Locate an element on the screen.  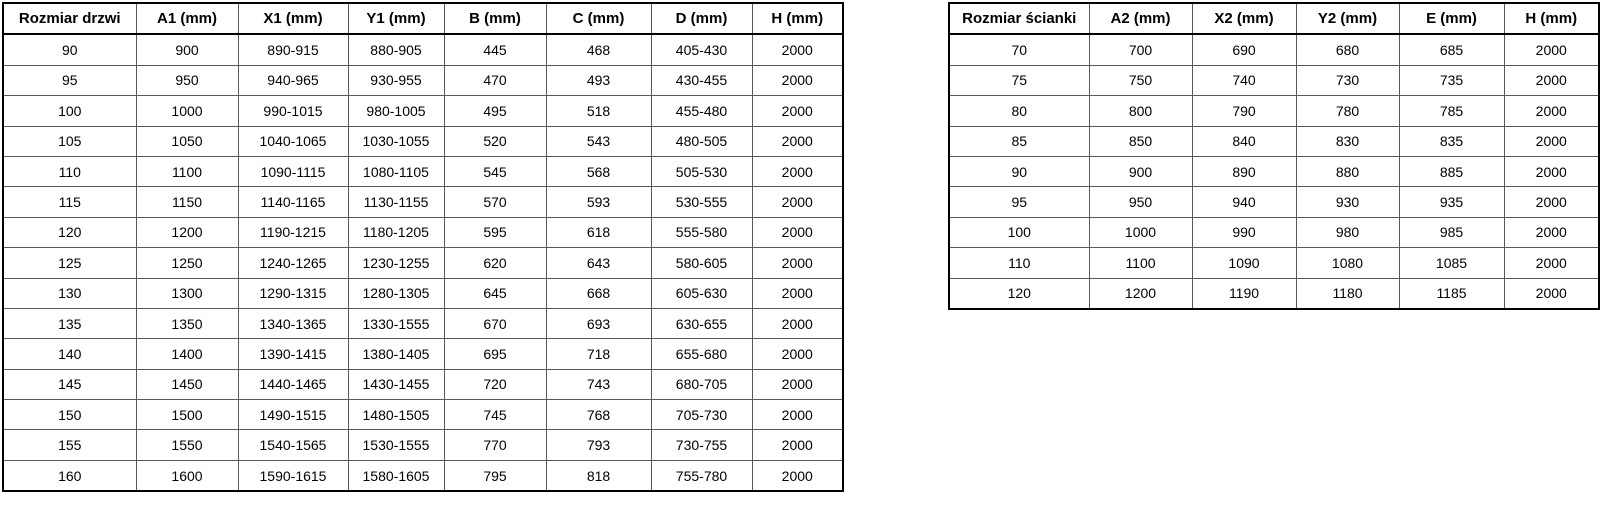
table-cell: 930 is located at coordinates (1347, 202).